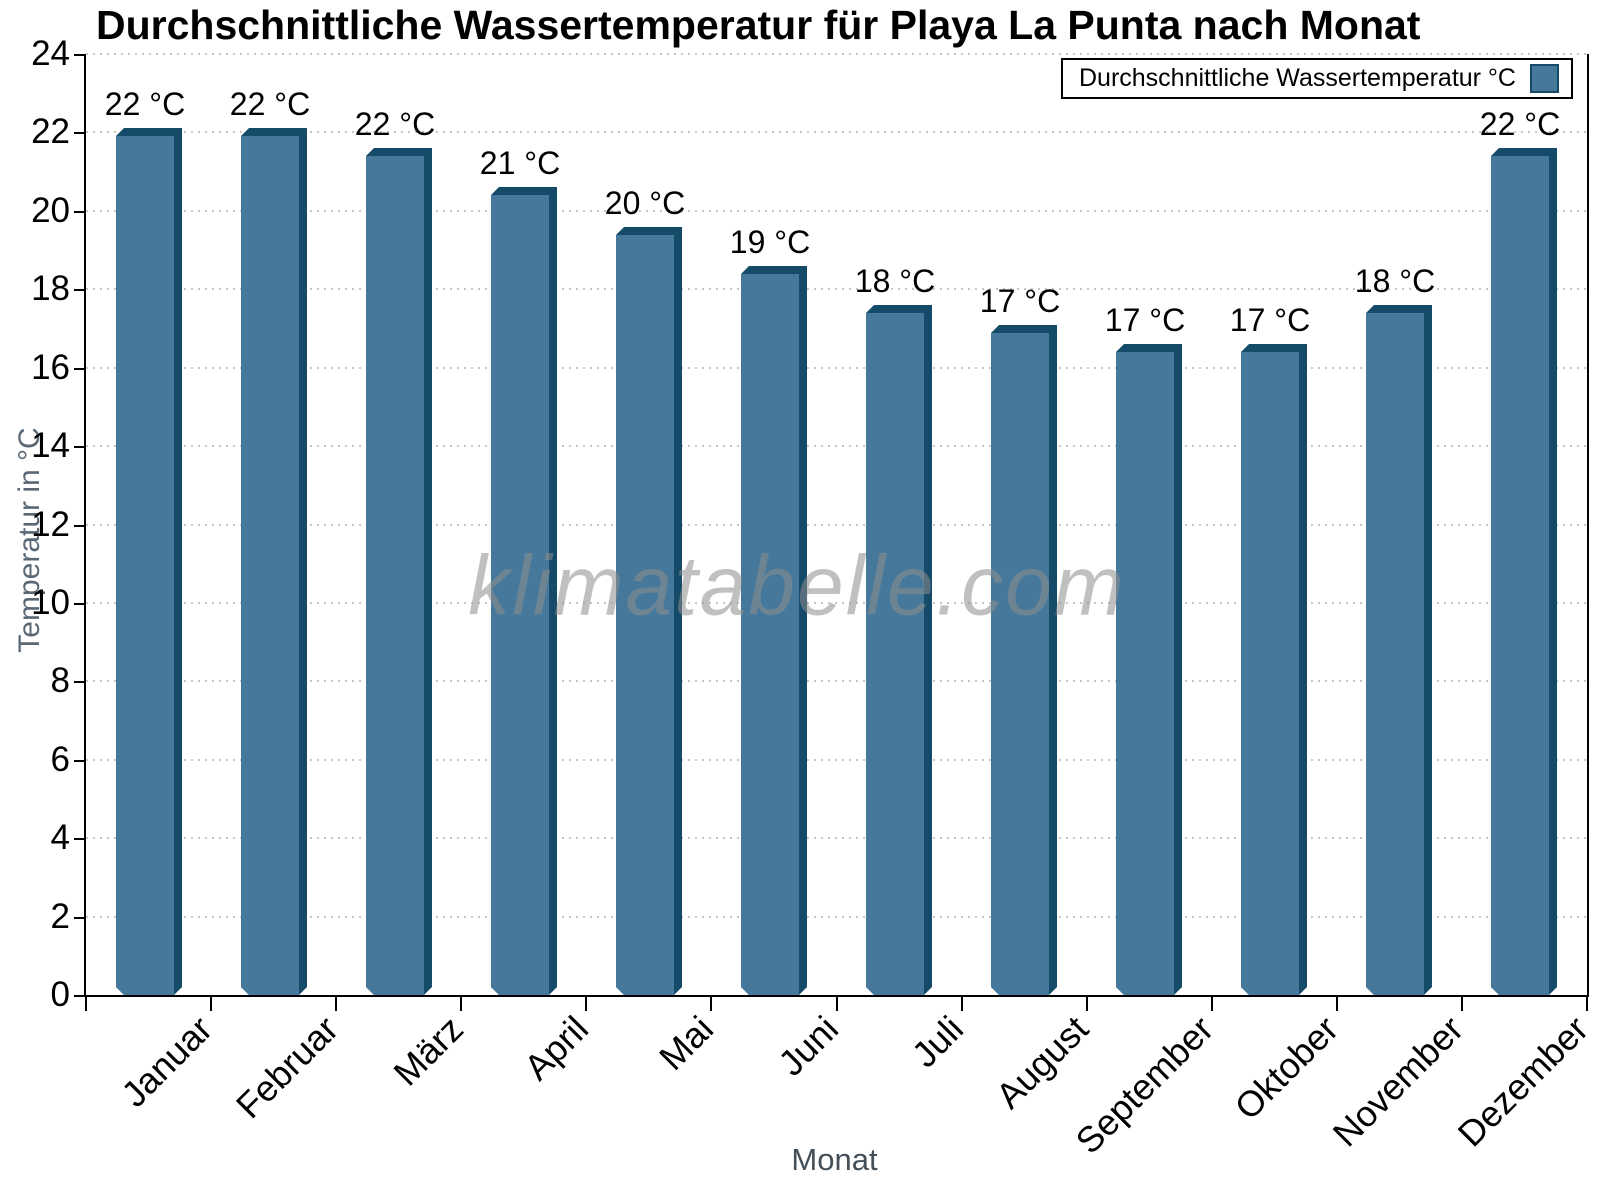 This screenshot has width=1600, height=1200. I want to click on bar-oktober, so click(1274, 669).